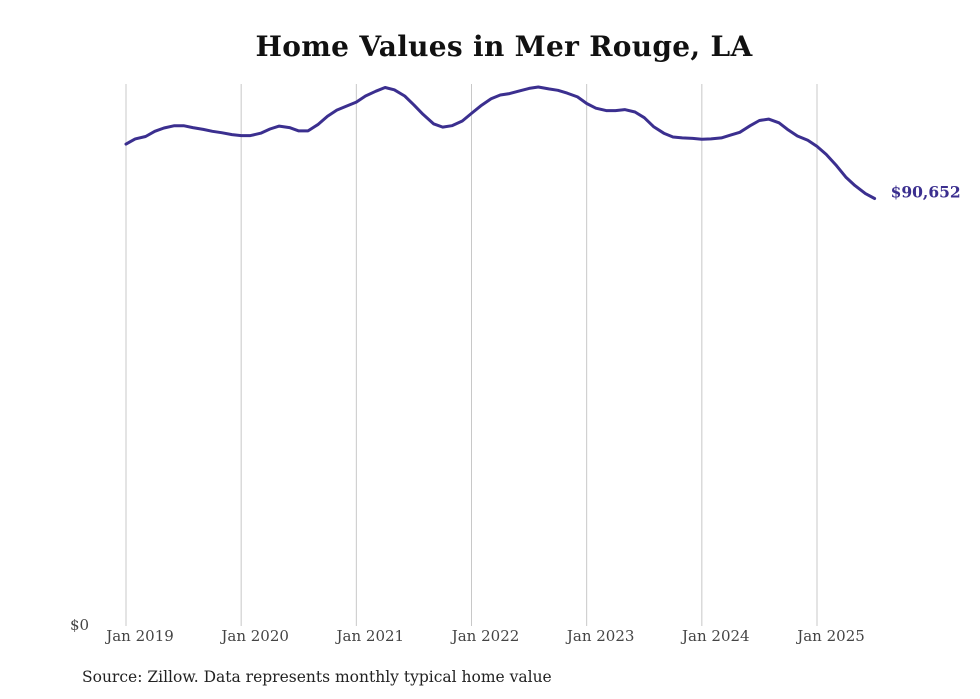 Image resolution: width=980 pixels, height=699 pixels. I want to click on y-axis-ticks: $0, so click(79, 625).